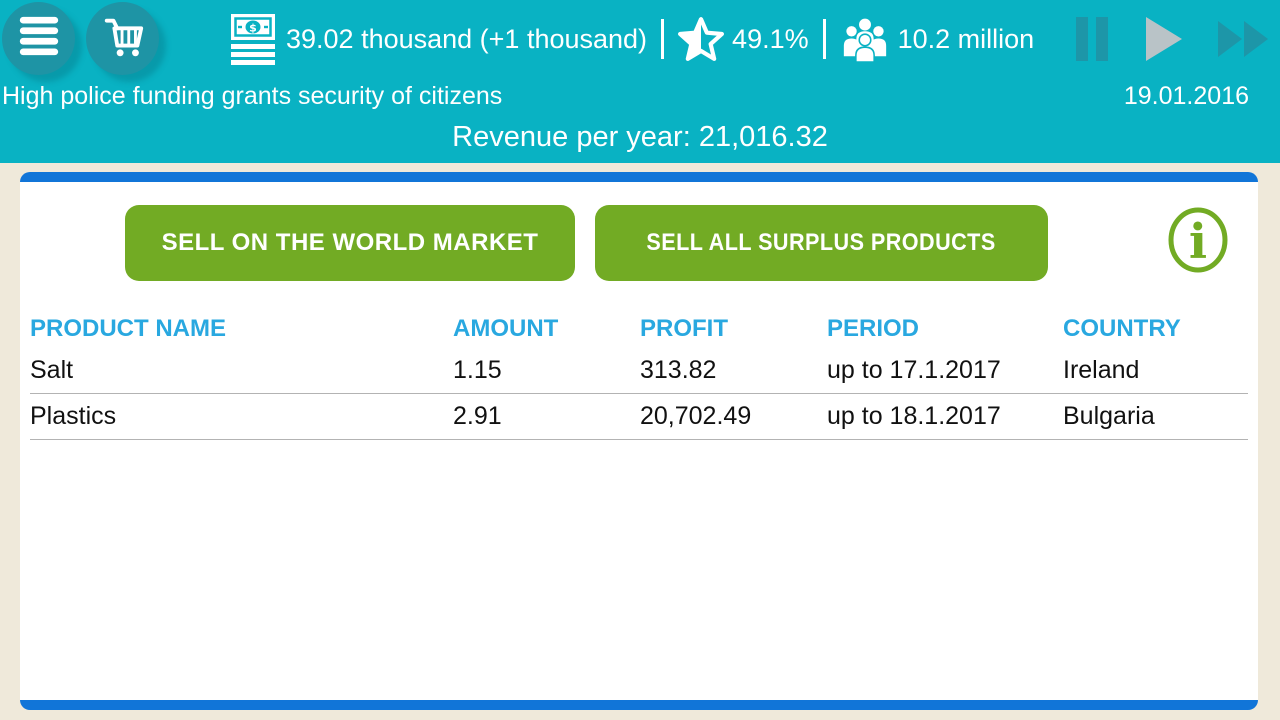  Describe the element at coordinates (1122, 328) in the screenshot. I see `col-country: COUNTRY` at that location.